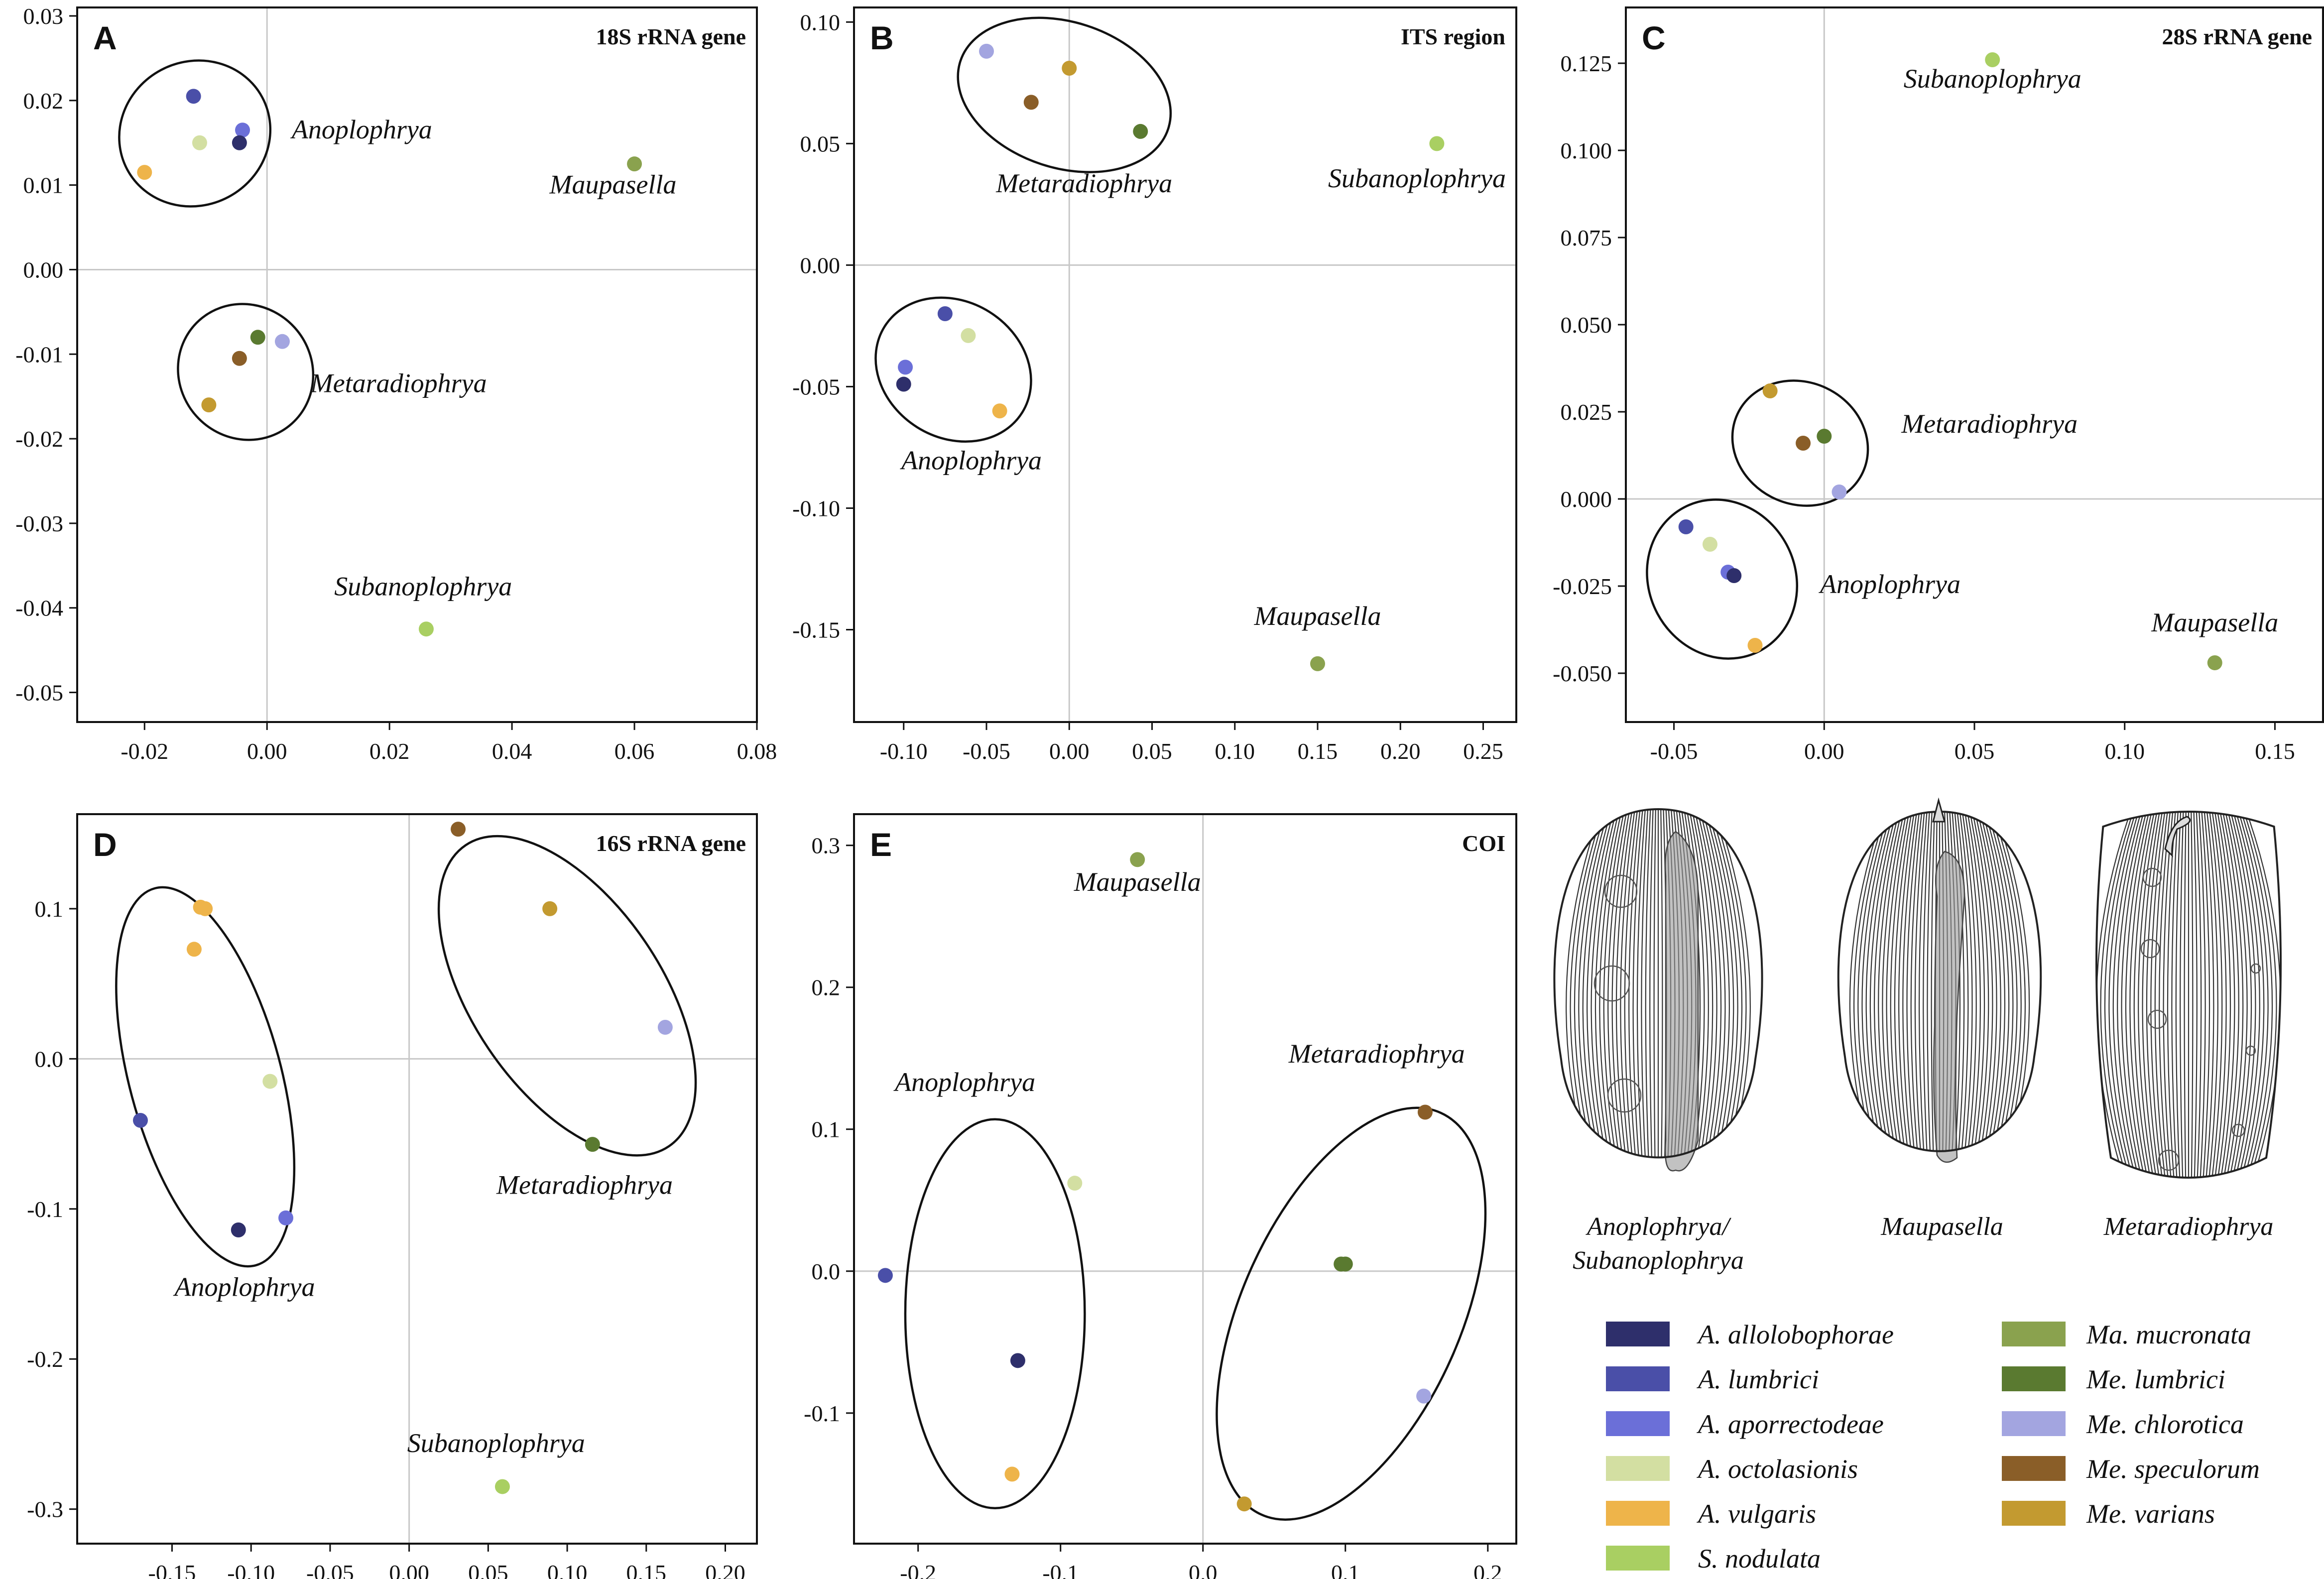 Image resolution: width=2324 pixels, height=1579 pixels. Describe the element at coordinates (1487, 1570) in the screenshot. I see `x-tick-label: 0.2` at that location.